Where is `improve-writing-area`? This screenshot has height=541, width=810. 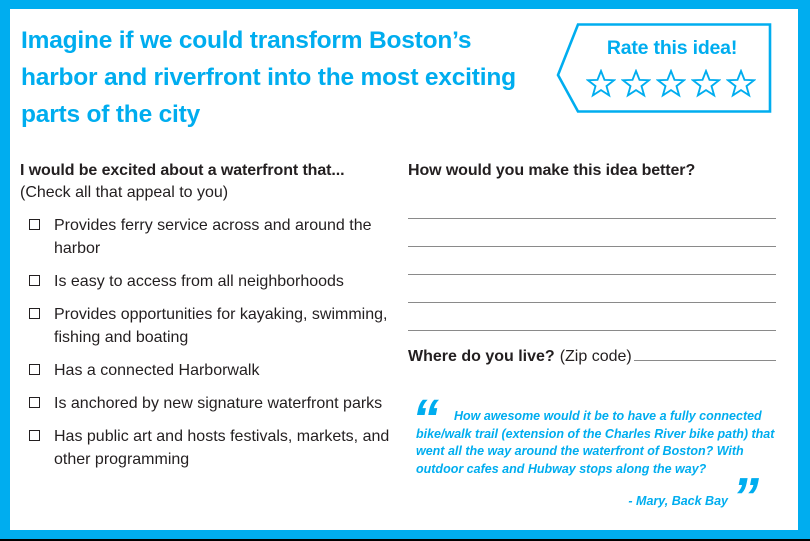
improve-writing-area is located at coordinates (592, 288).